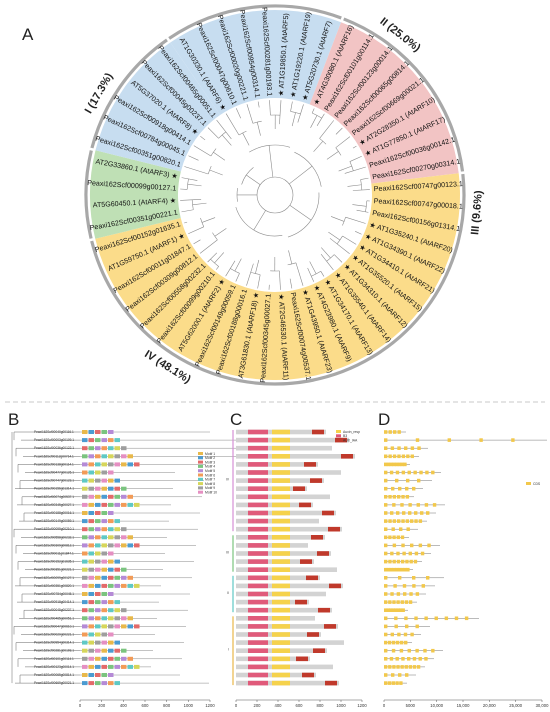 The width and height of the screenshot is (550, 712). Describe the element at coordinates (200, 453) in the screenshot. I see `motif-legend-swatch` at that location.